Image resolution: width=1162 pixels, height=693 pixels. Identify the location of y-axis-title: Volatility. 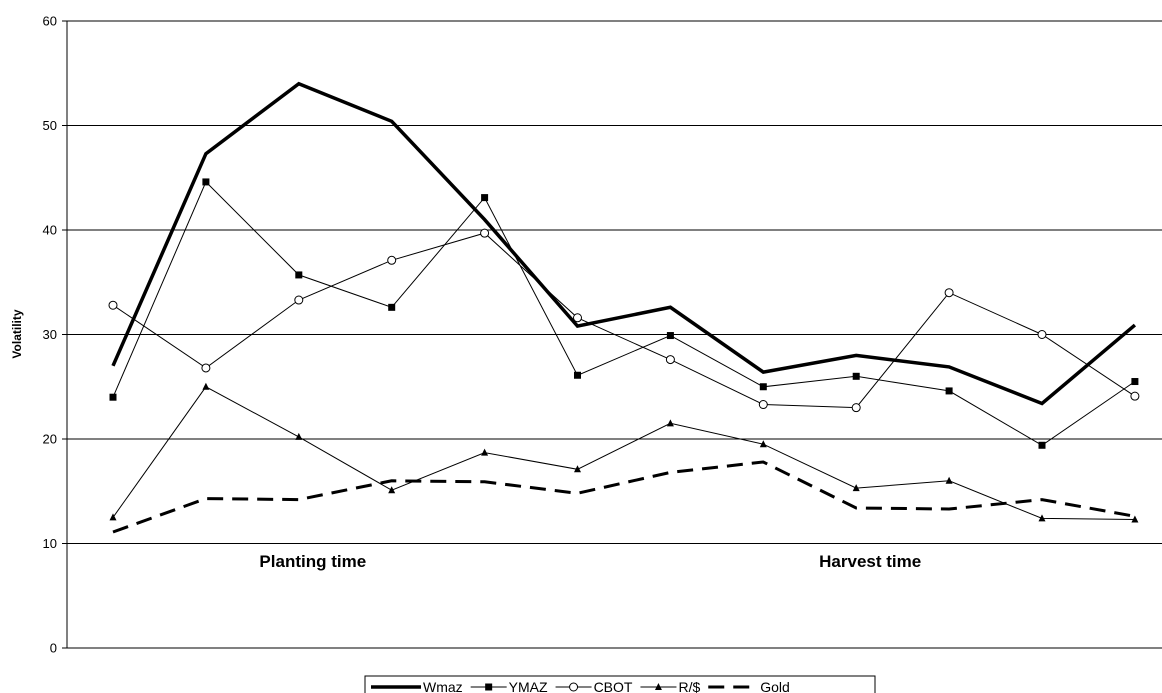
(17, 333).